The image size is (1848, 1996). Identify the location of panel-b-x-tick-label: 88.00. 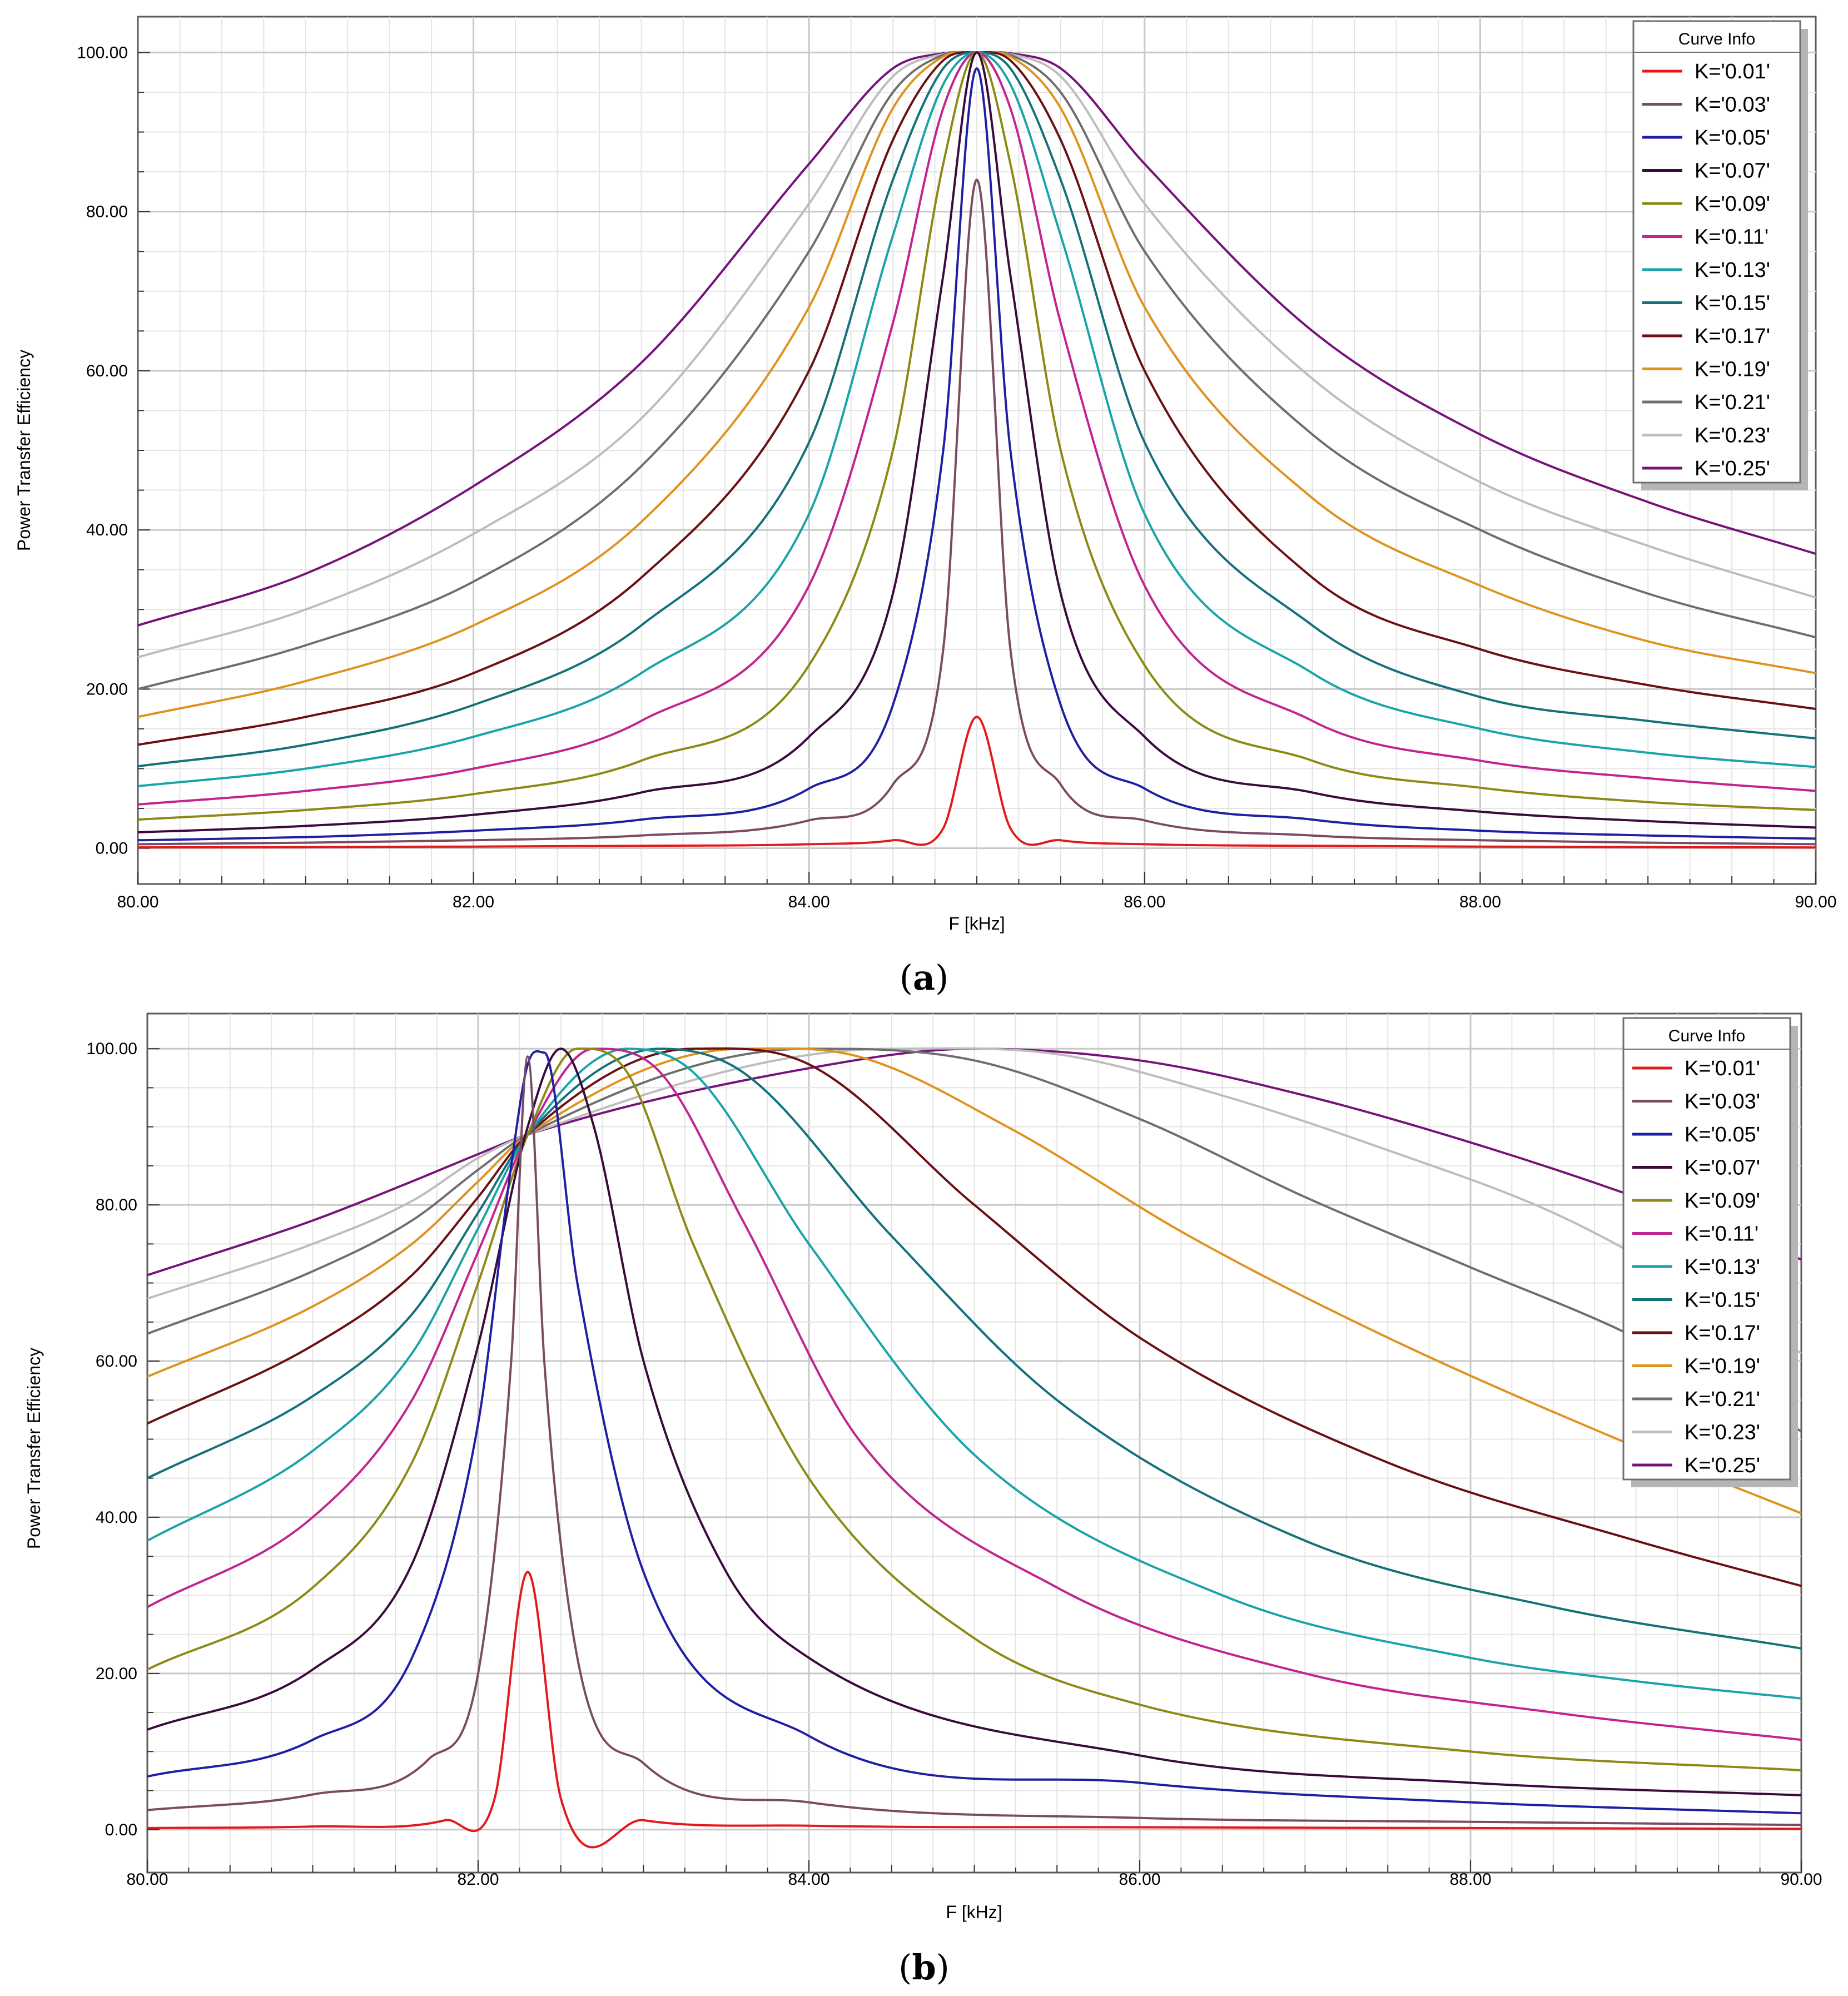
(1470, 1879).